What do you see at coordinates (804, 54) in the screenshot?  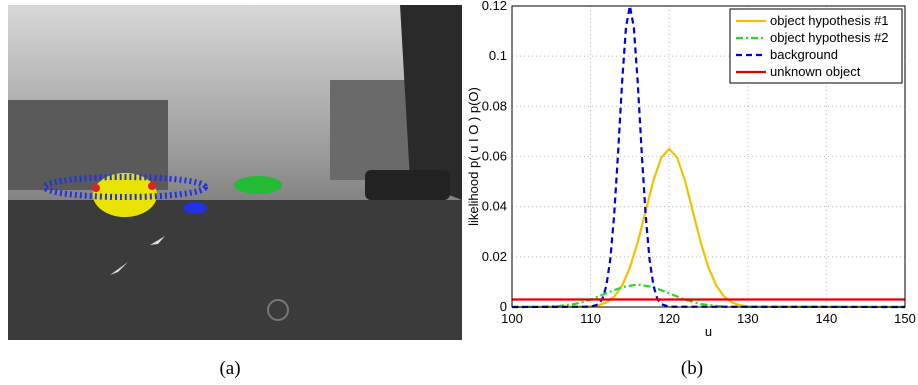 I see `legend-label: background` at bounding box center [804, 54].